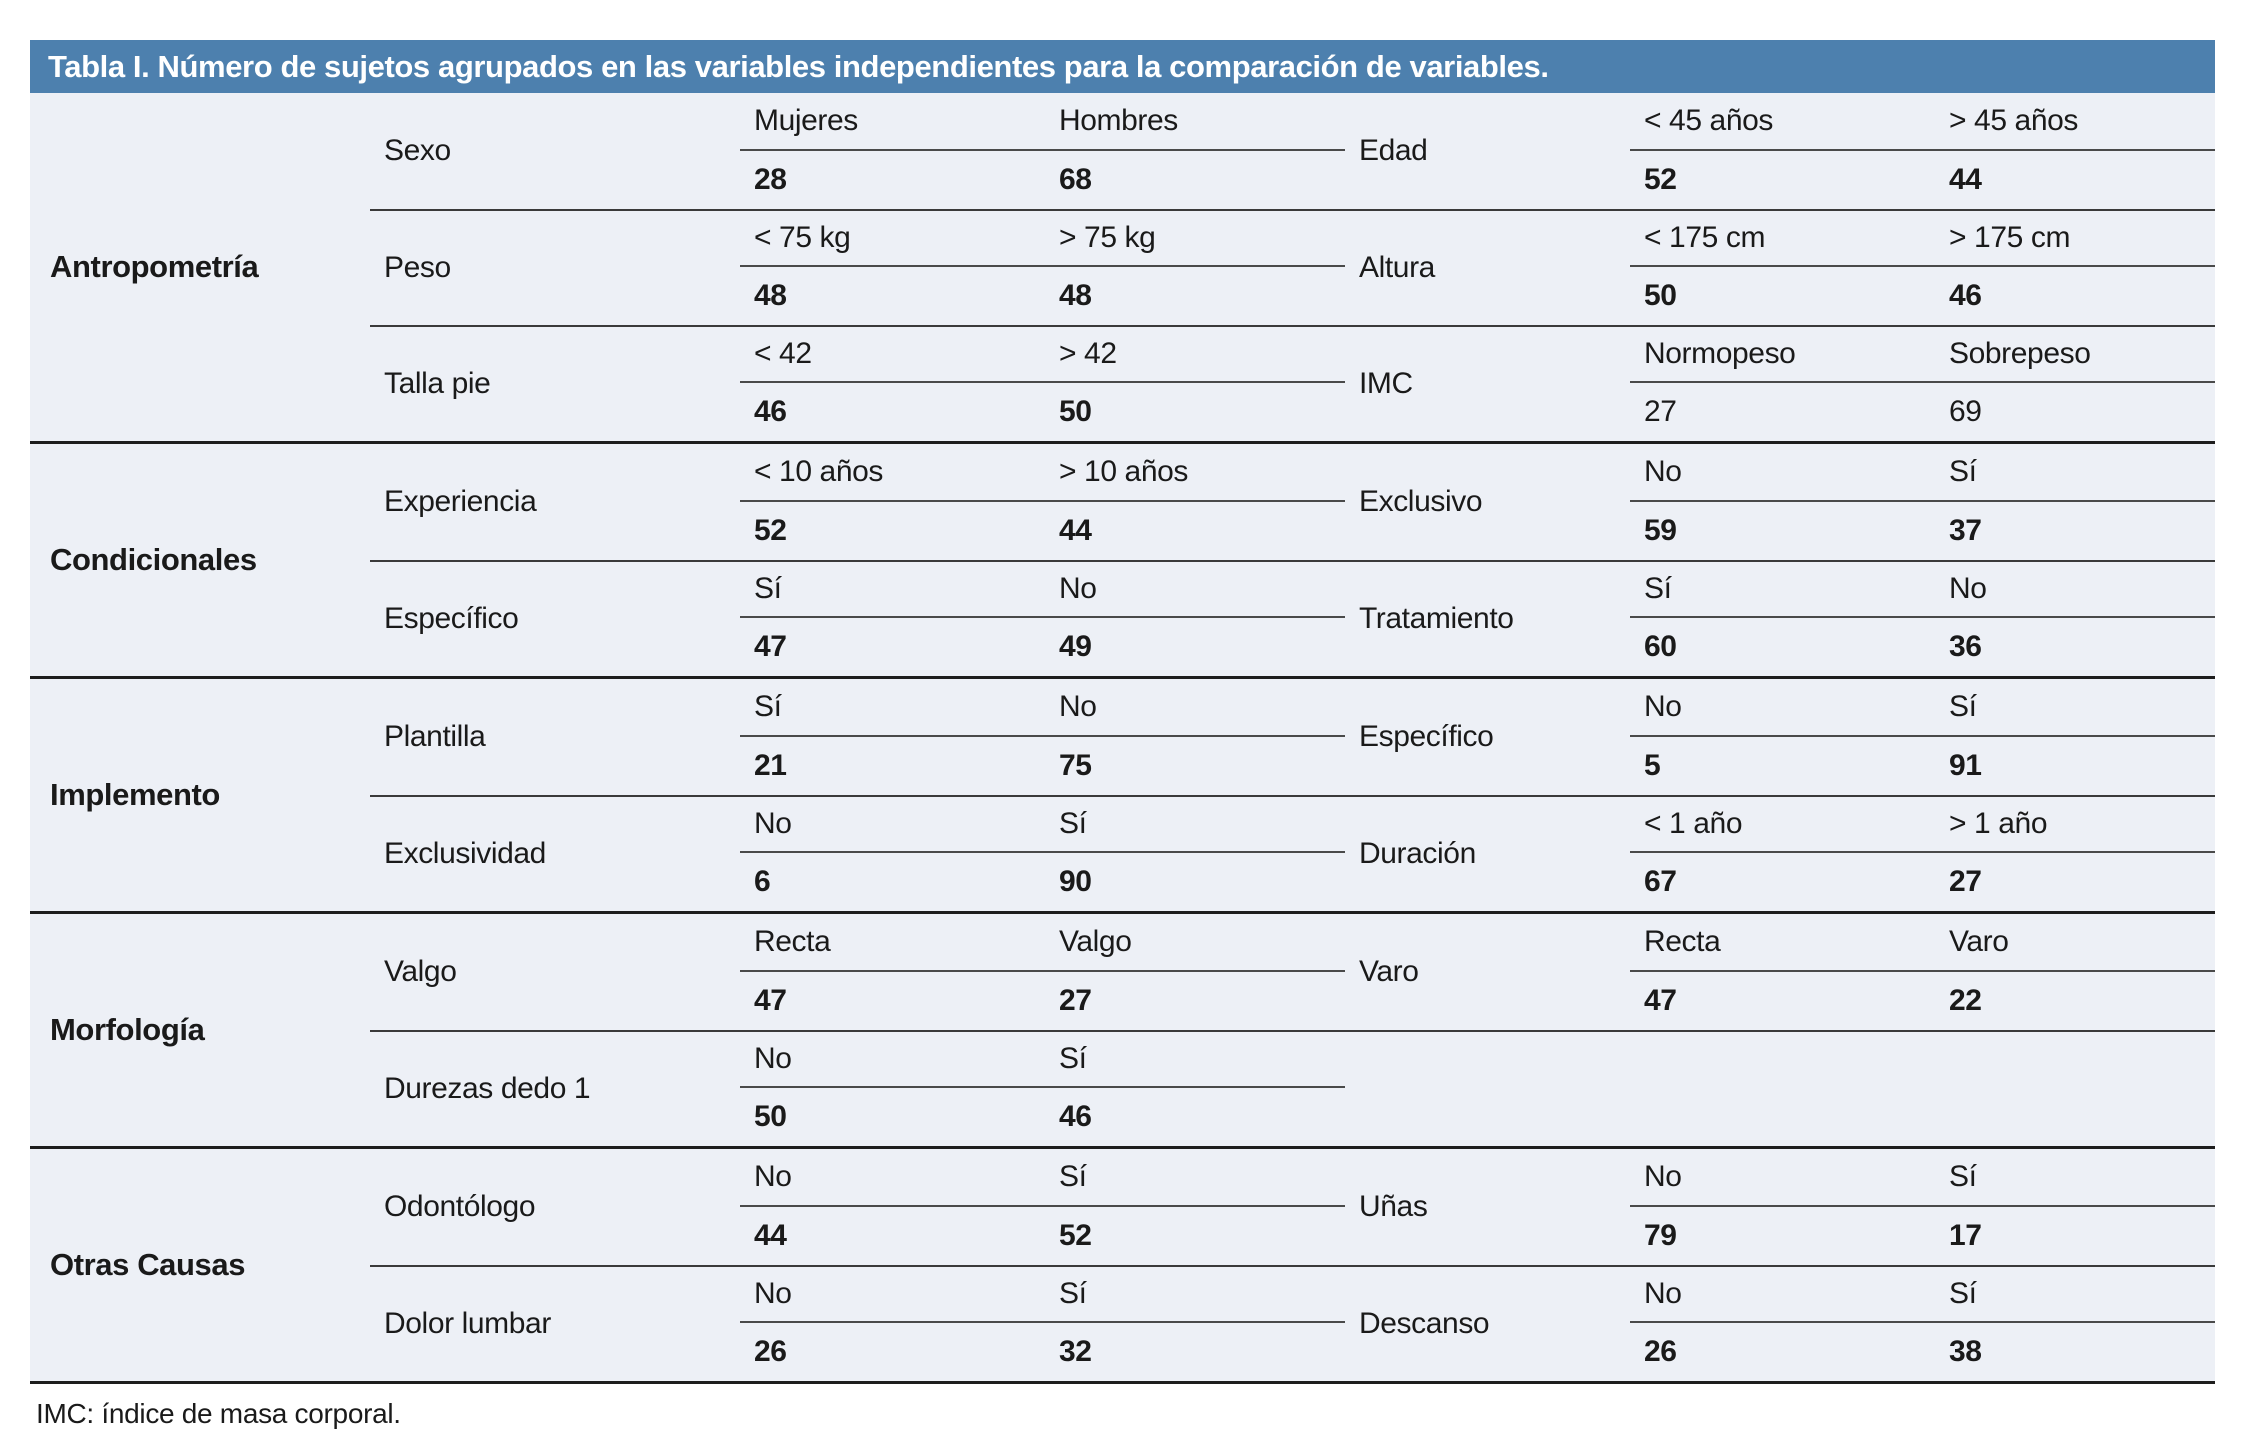  What do you see at coordinates (1393, 1206) in the screenshot?
I see `variable-label: Uñas` at bounding box center [1393, 1206].